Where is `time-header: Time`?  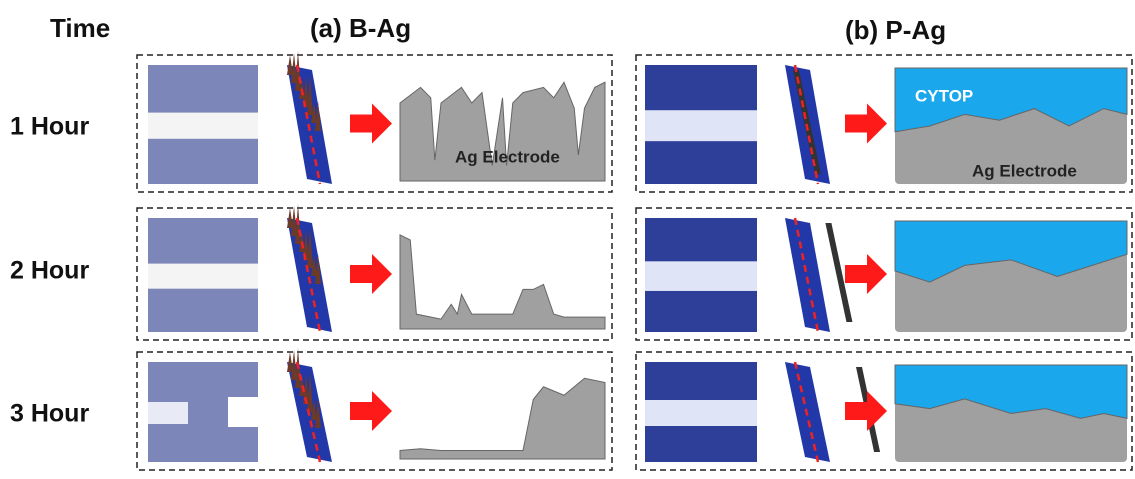 time-header: Time is located at coordinates (80, 28).